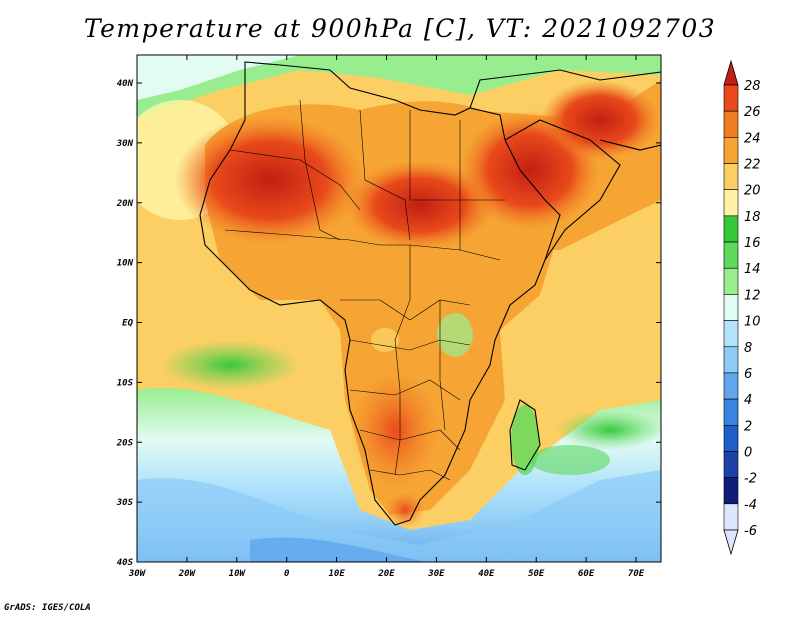 Image resolution: width=800 pixels, height=618 pixels. I want to click on colorbar-label: 6, so click(748, 374).